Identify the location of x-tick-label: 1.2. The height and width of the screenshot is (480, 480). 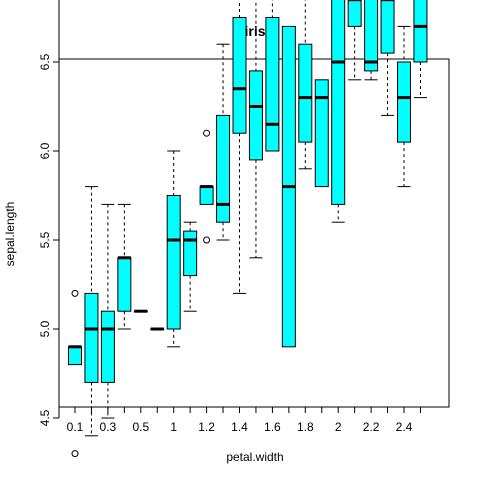
(206, 427).